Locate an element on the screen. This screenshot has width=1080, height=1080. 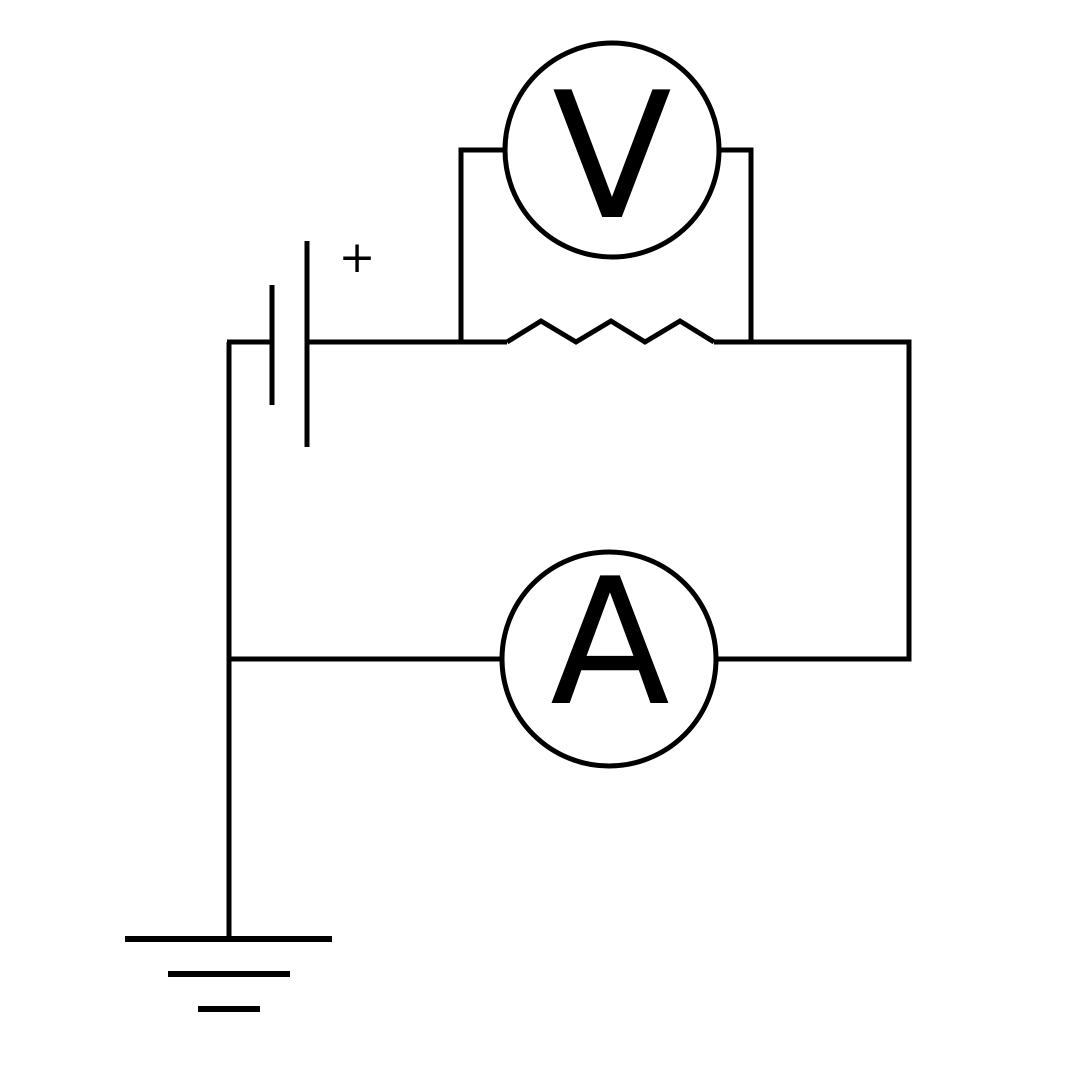
battery-plus-sign: + is located at coordinates (357, 257).